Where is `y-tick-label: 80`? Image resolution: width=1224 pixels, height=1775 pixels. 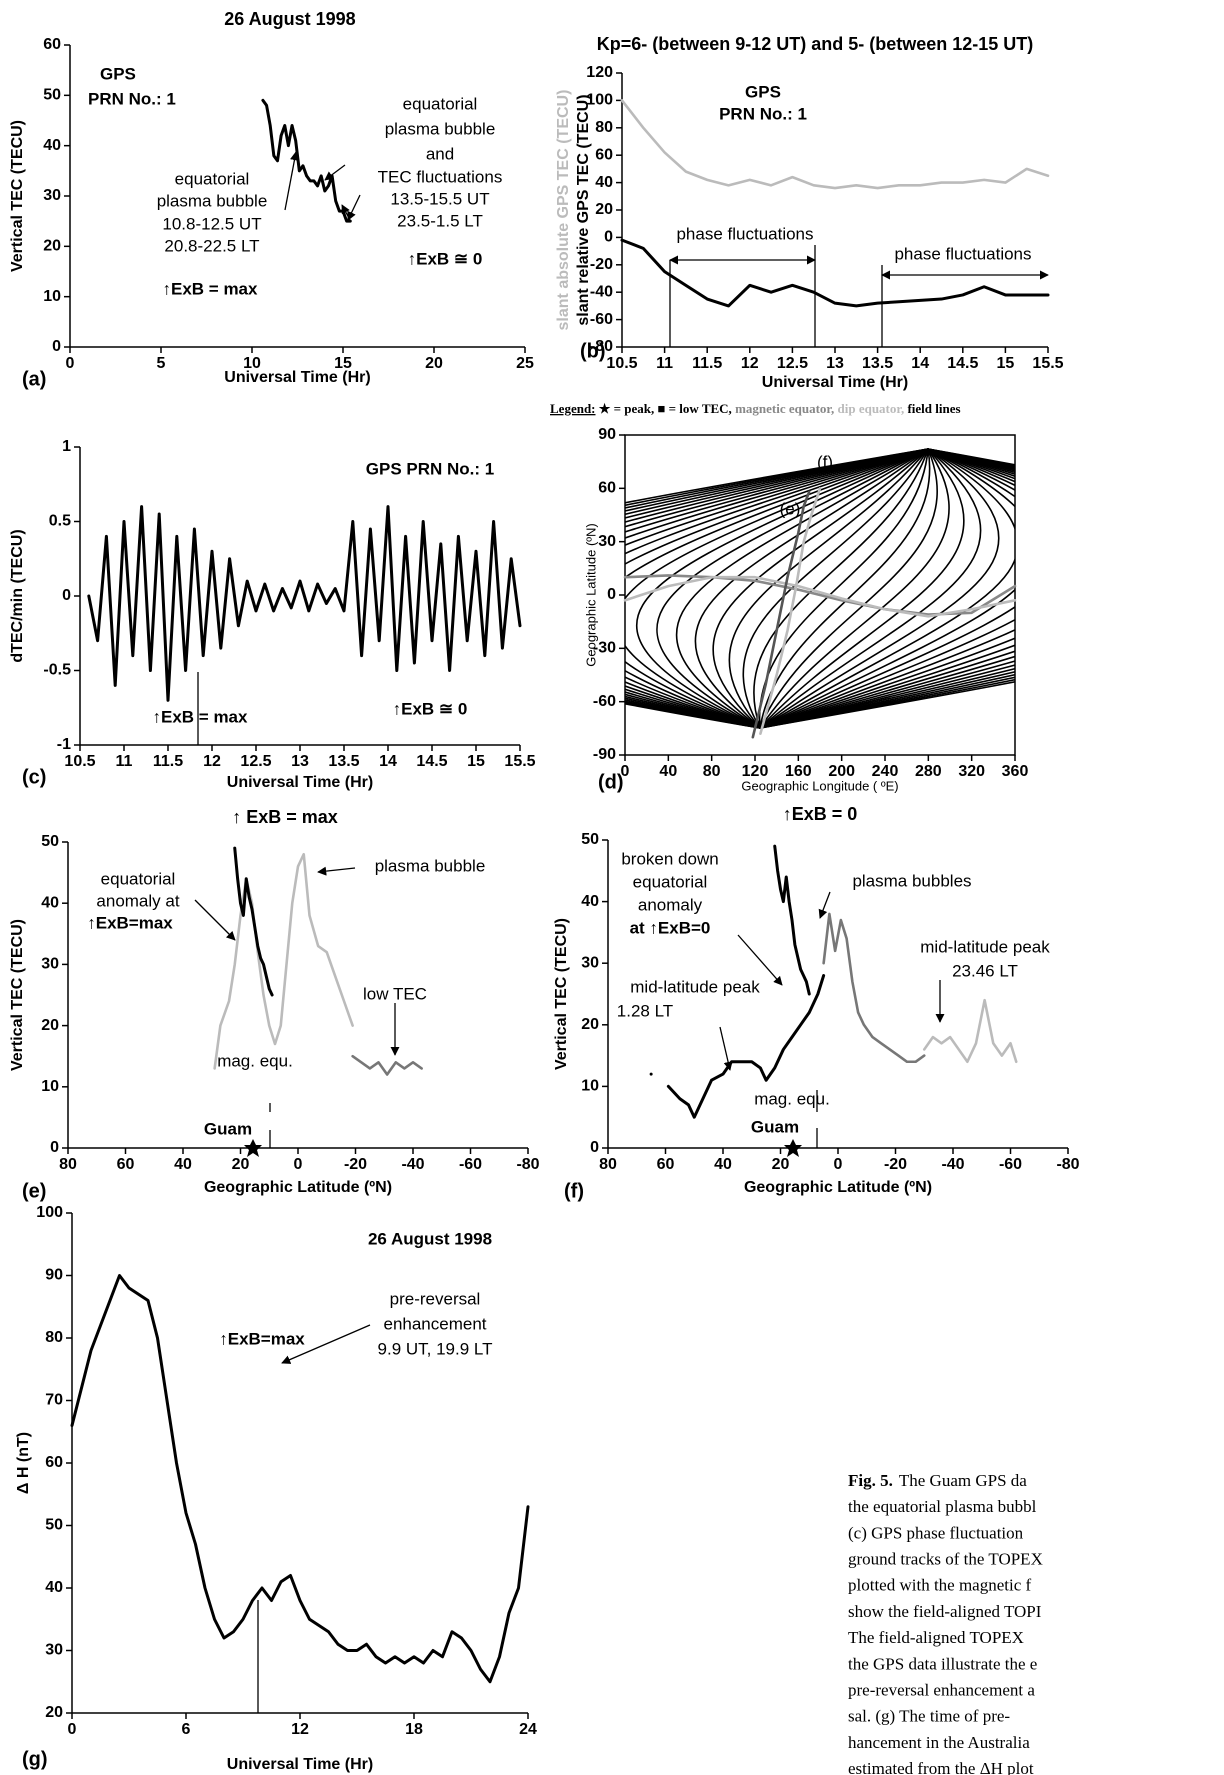
y-tick-label: 80 is located at coordinates (604, 127).